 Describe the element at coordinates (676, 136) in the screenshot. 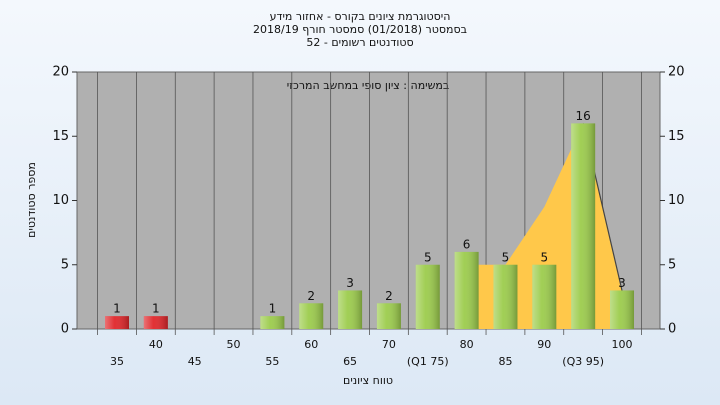

I see `y2-tick-label: 15` at that location.